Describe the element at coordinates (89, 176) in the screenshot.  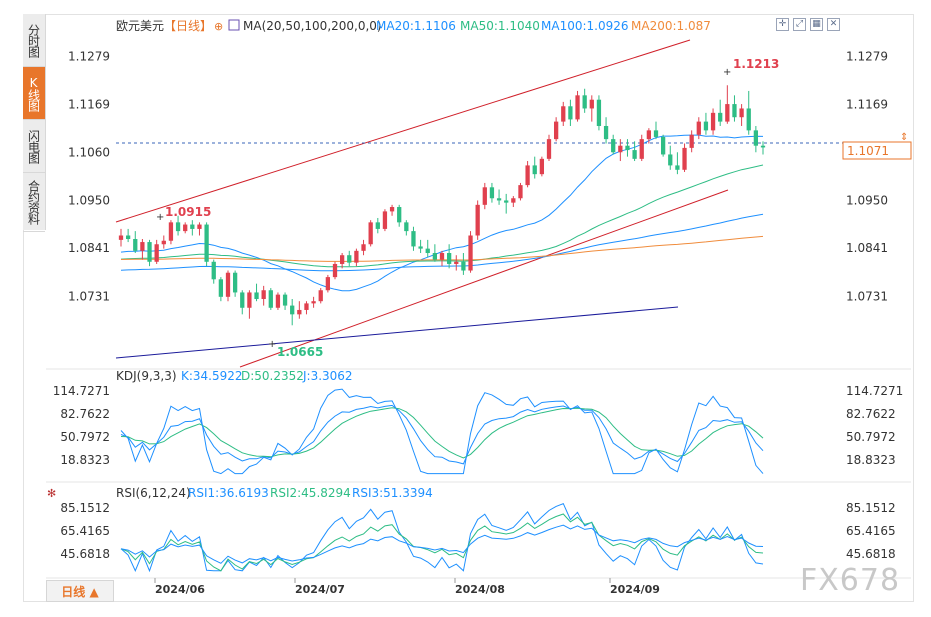
I see `main-left-axis: 1.1279 1.1169 1.1060 1.0950 1.0841 1.0731` at that location.